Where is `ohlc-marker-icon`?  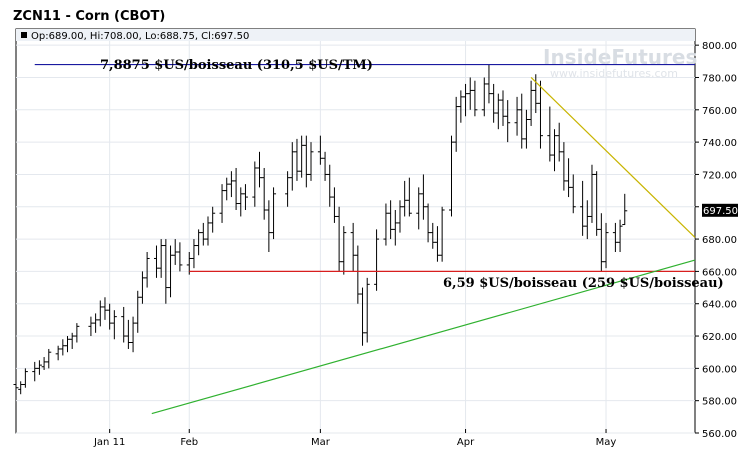 ohlc-marker-icon is located at coordinates (24, 35).